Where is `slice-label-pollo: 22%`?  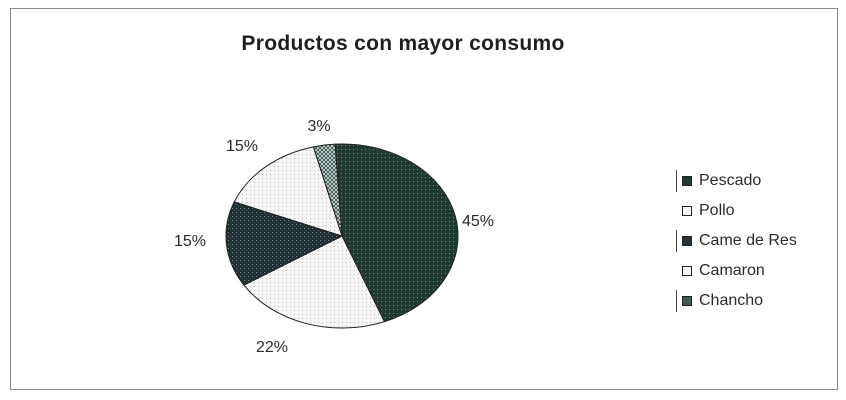 slice-label-pollo: 22% is located at coordinates (272, 347).